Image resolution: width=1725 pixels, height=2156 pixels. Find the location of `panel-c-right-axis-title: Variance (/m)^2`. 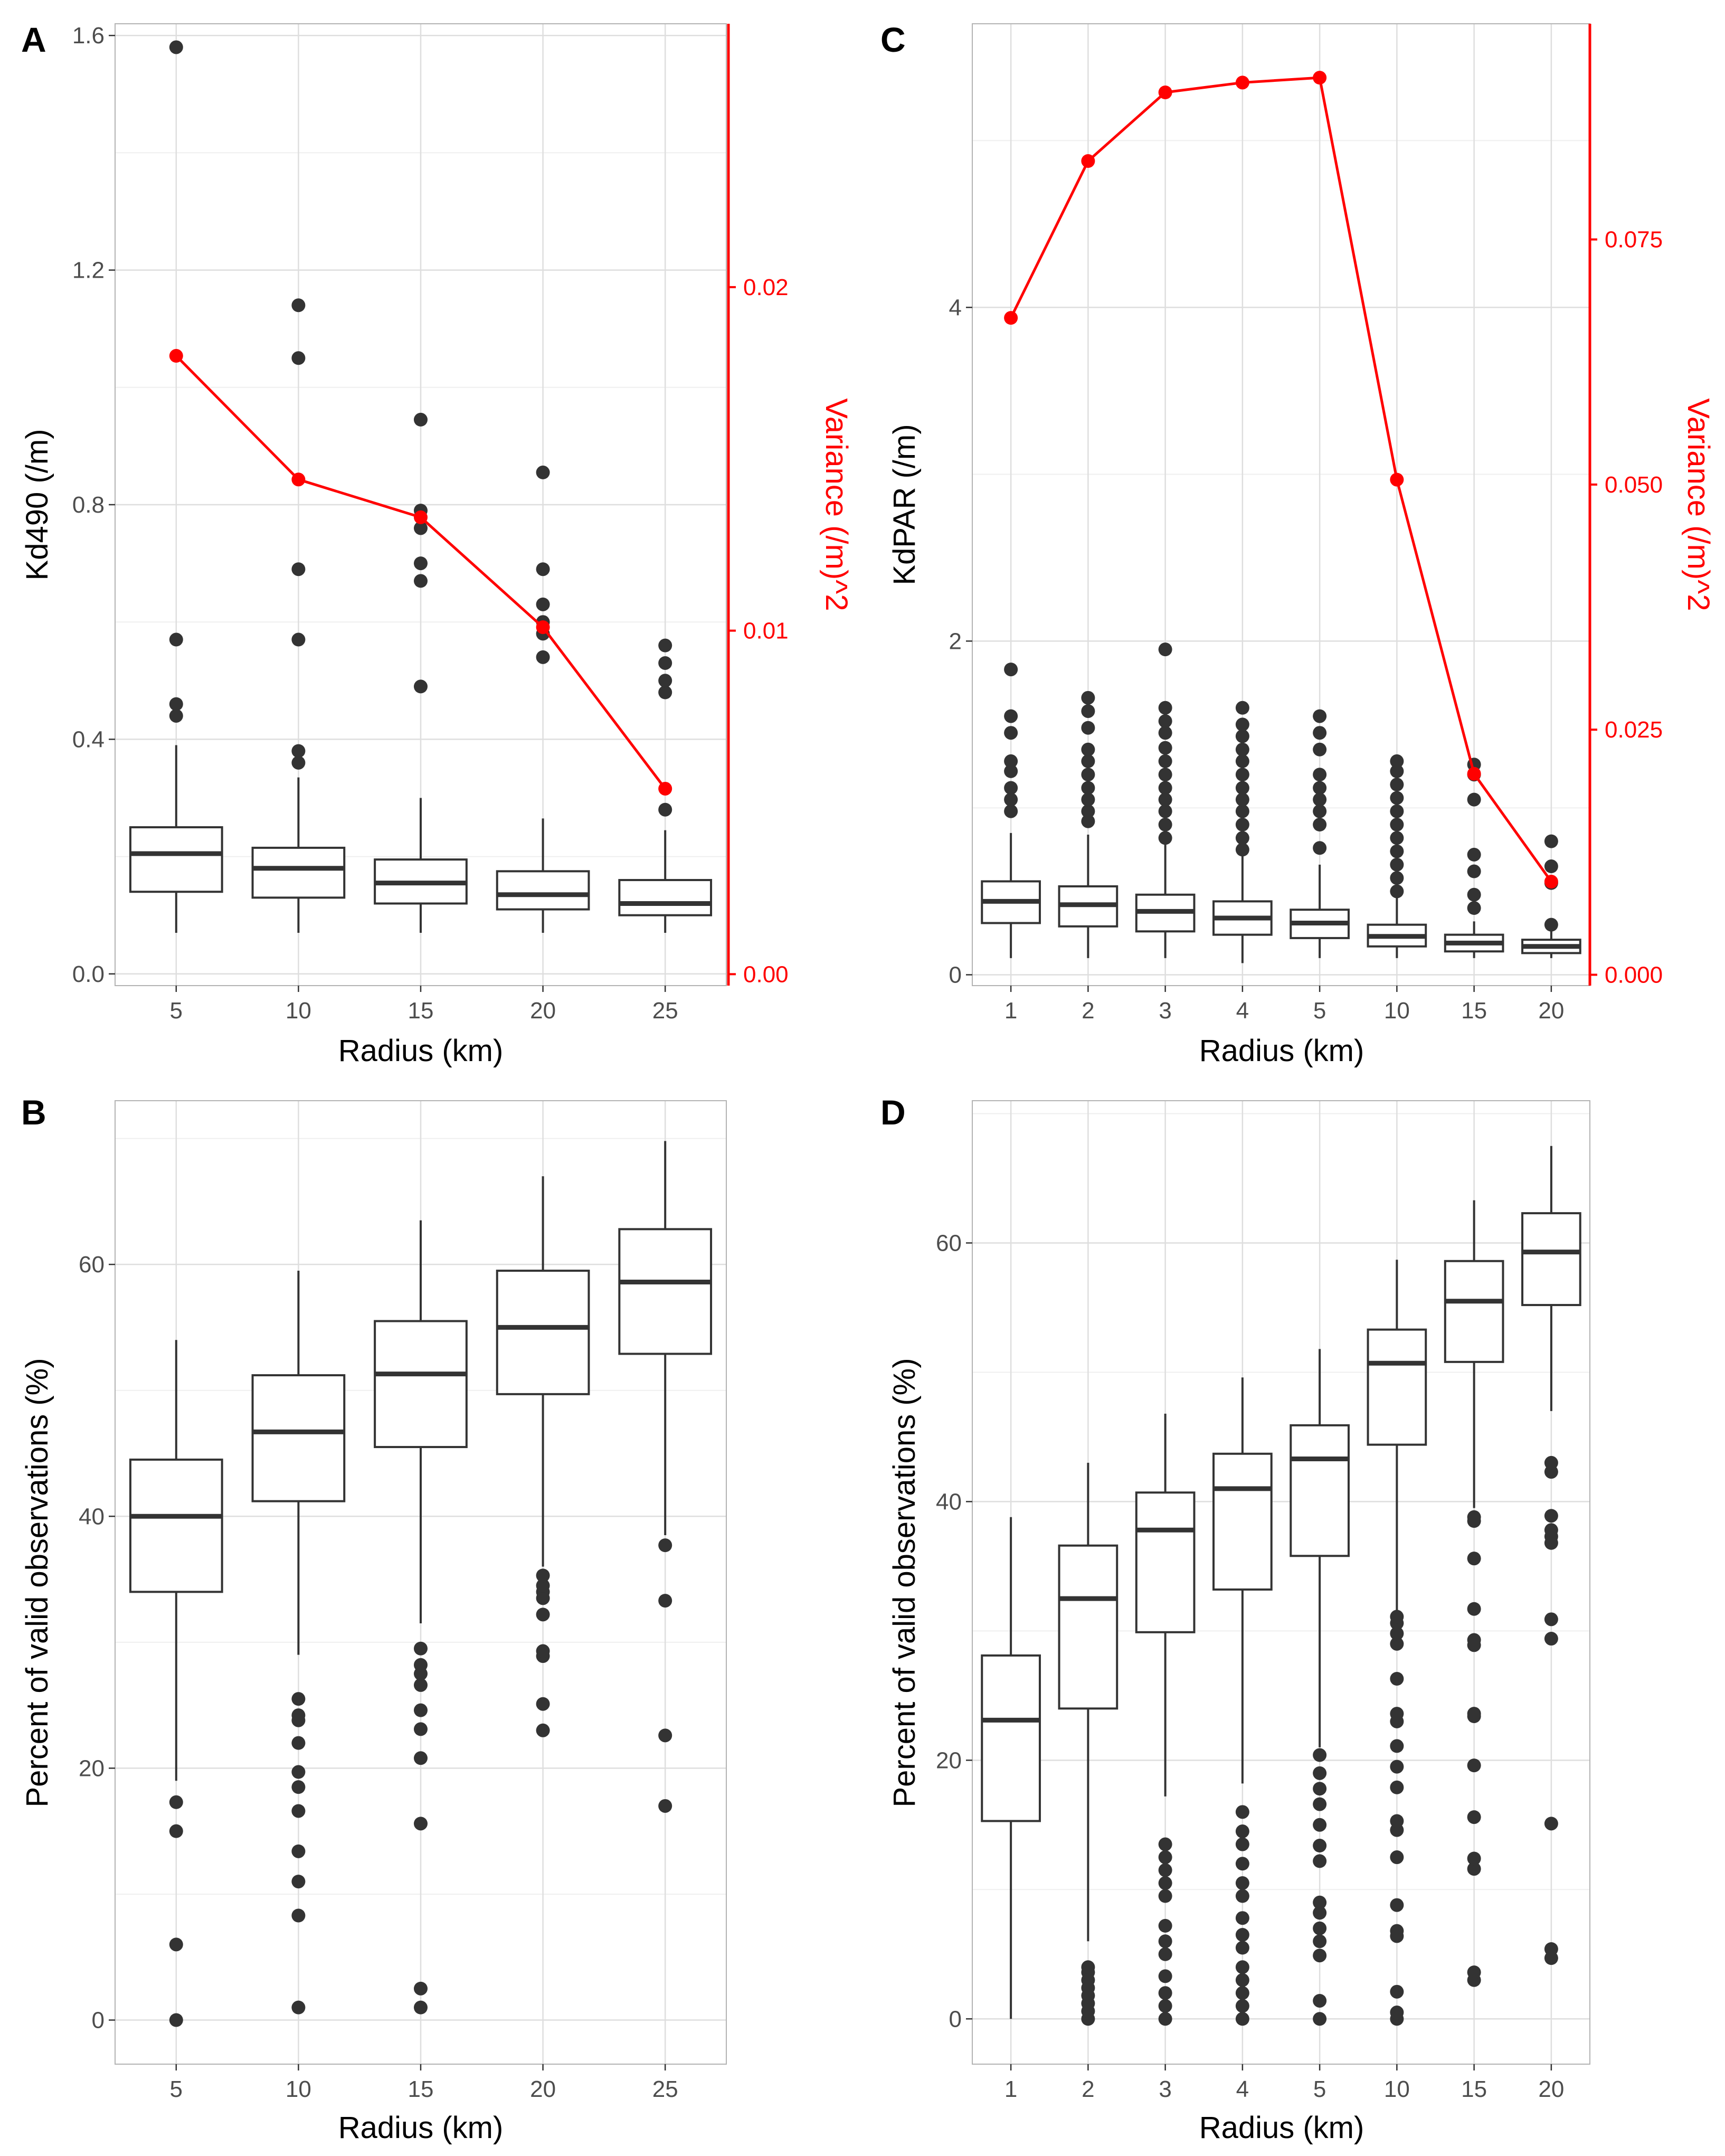

panel-c-right-axis-title: Variance (/m)^2 is located at coordinates (1698, 504).